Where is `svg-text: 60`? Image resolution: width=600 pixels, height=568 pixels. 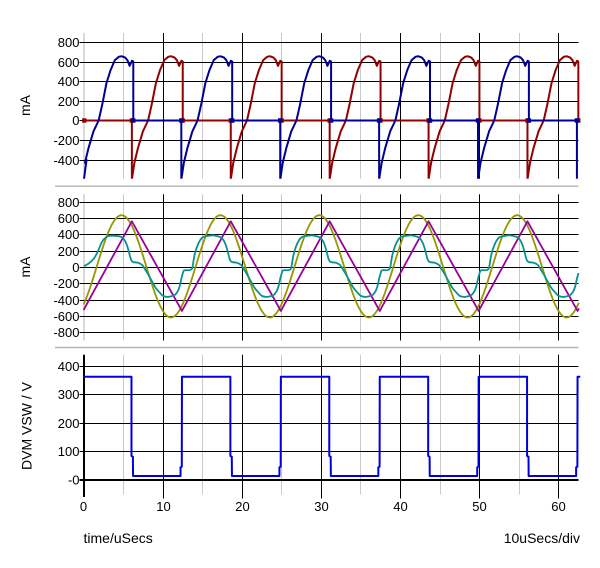 svg-text: 60 is located at coordinates (558, 506).